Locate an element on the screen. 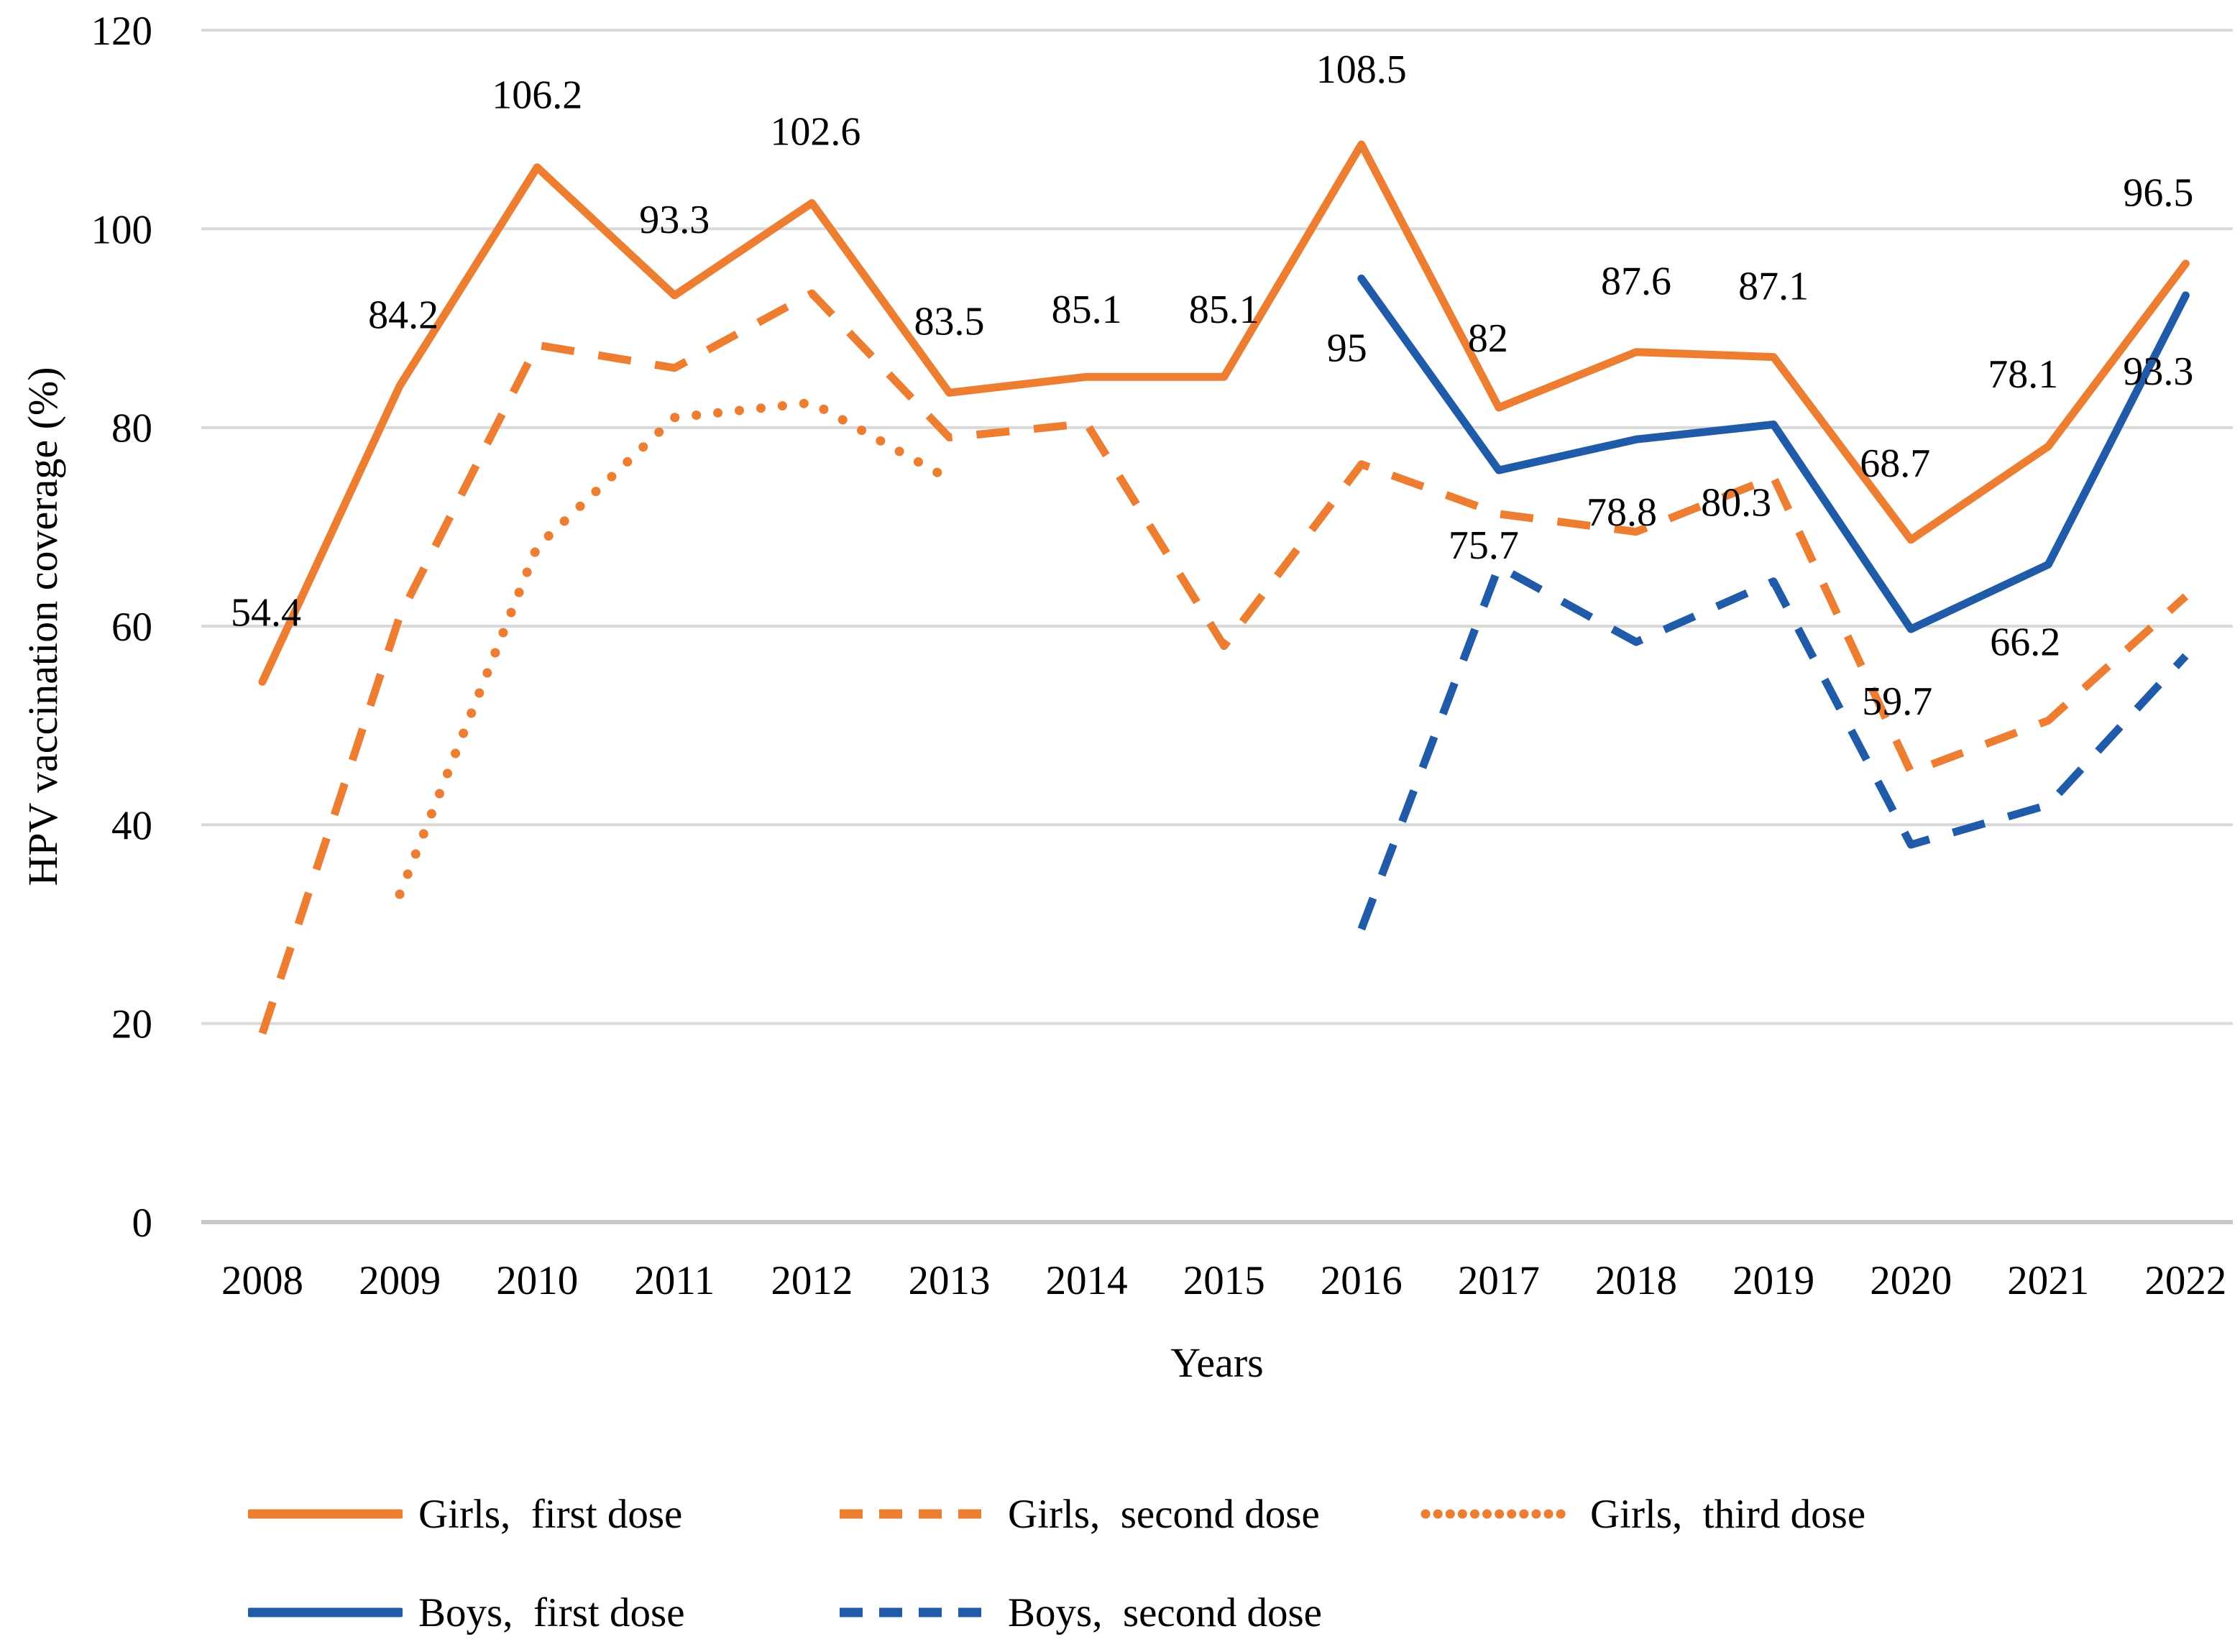  y-tick-label: 40 is located at coordinates (131, 825).